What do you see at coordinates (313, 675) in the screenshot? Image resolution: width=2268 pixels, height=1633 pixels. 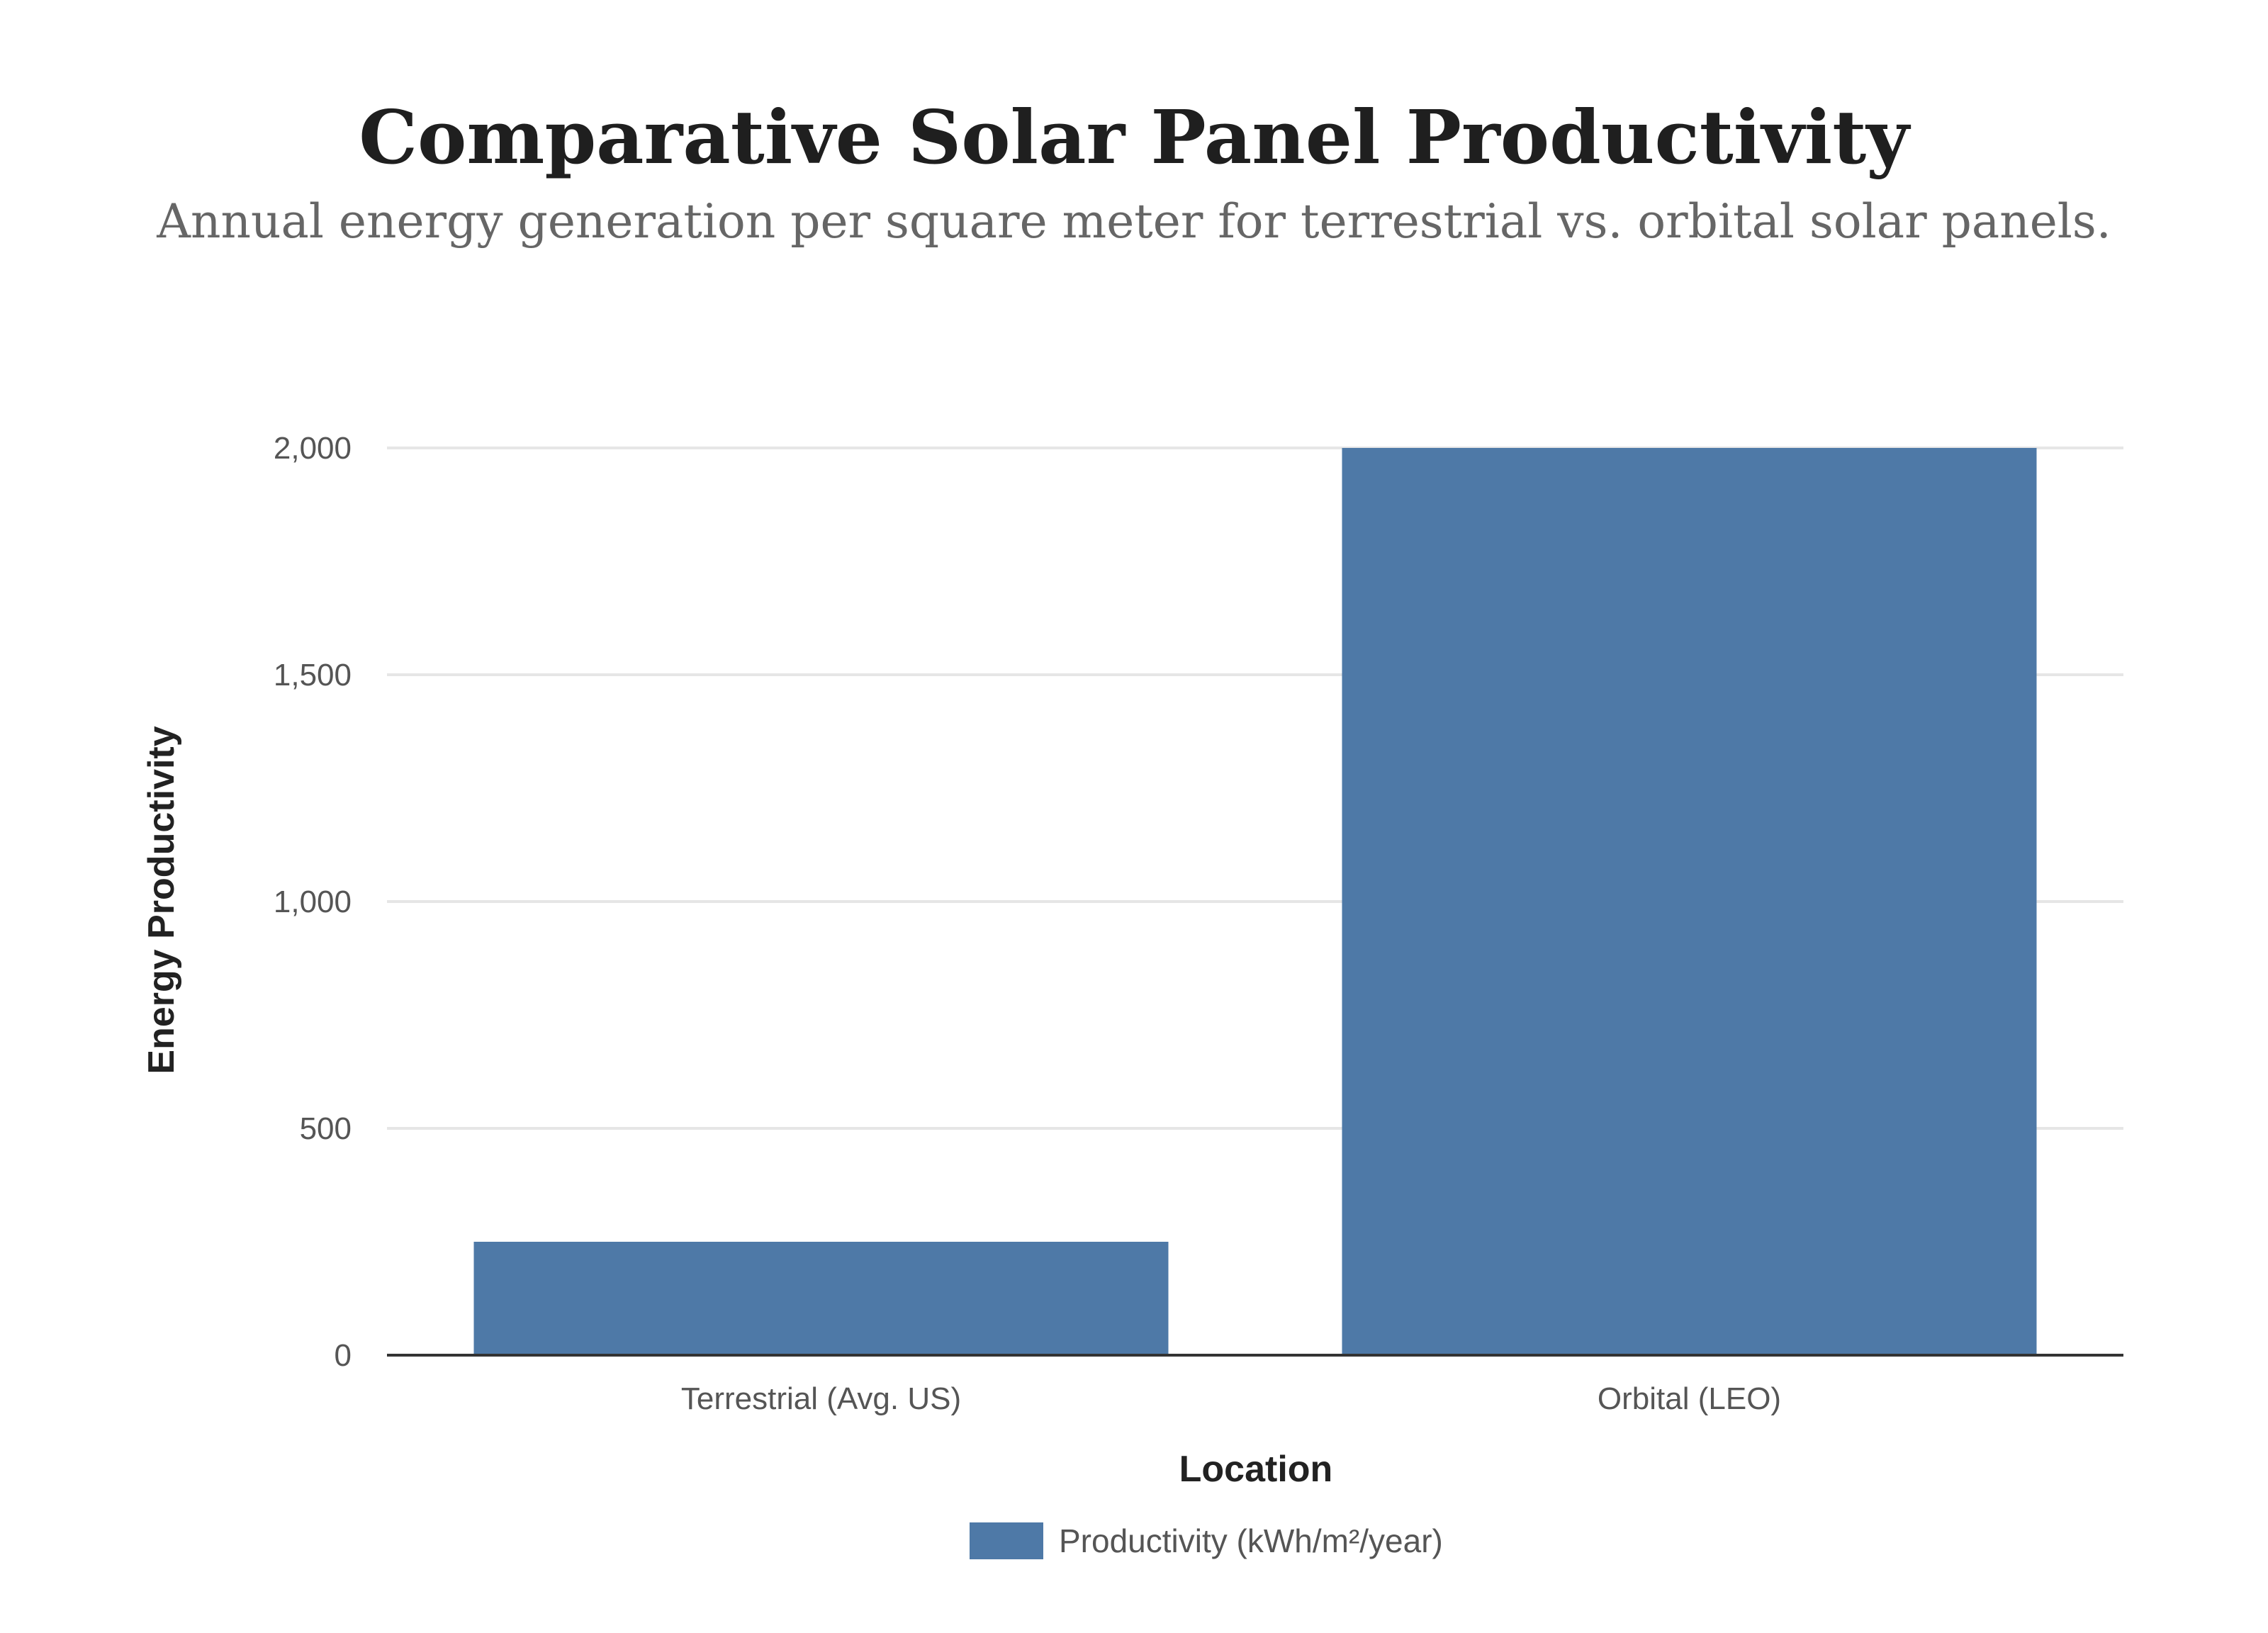 I see `y-tick-label: 1,500` at bounding box center [313, 675].